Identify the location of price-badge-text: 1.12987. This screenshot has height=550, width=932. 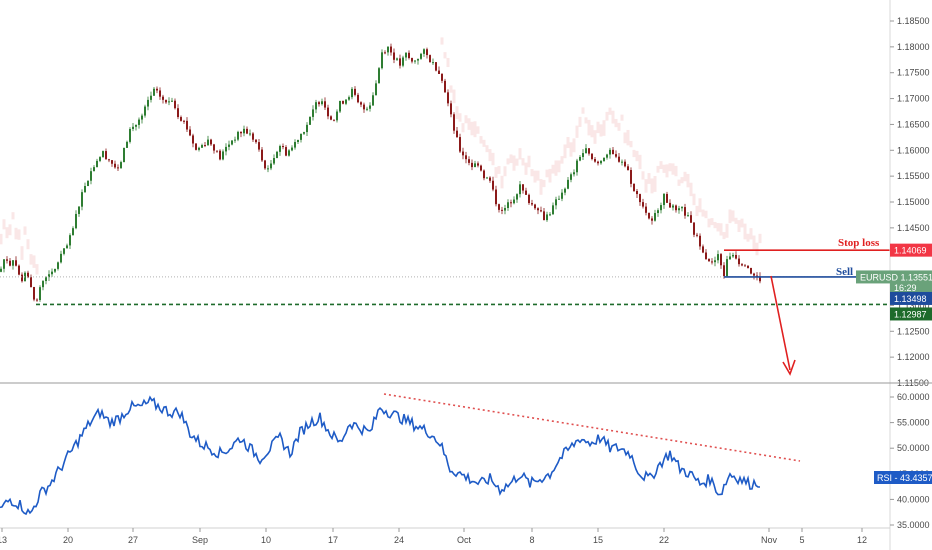
(910, 314).